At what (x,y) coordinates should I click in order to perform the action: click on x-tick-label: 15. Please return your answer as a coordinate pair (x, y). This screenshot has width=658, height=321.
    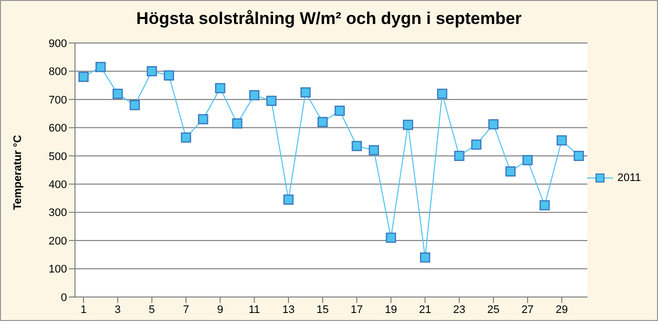
    Looking at the image, I should click on (322, 310).